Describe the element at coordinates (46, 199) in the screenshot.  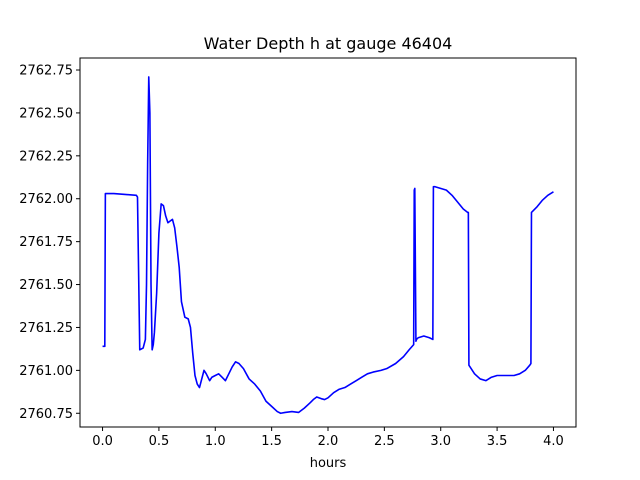
I see `y-tick-label: 2762.00` at that location.